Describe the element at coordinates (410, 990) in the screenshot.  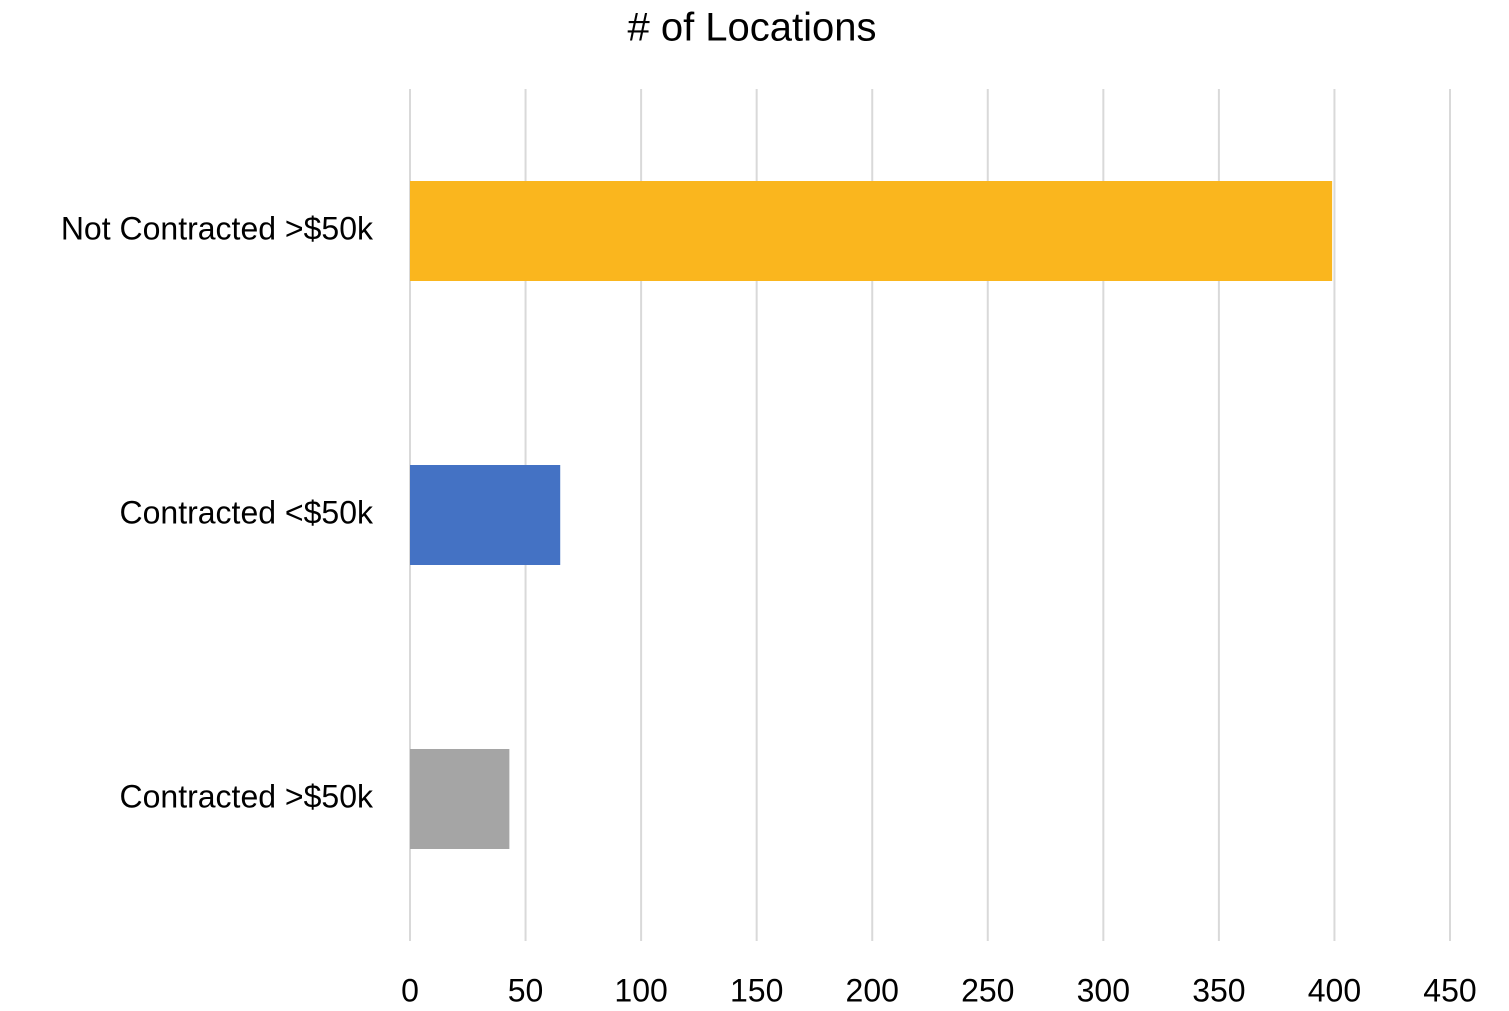
I see `x-tick-label: 0` at that location.